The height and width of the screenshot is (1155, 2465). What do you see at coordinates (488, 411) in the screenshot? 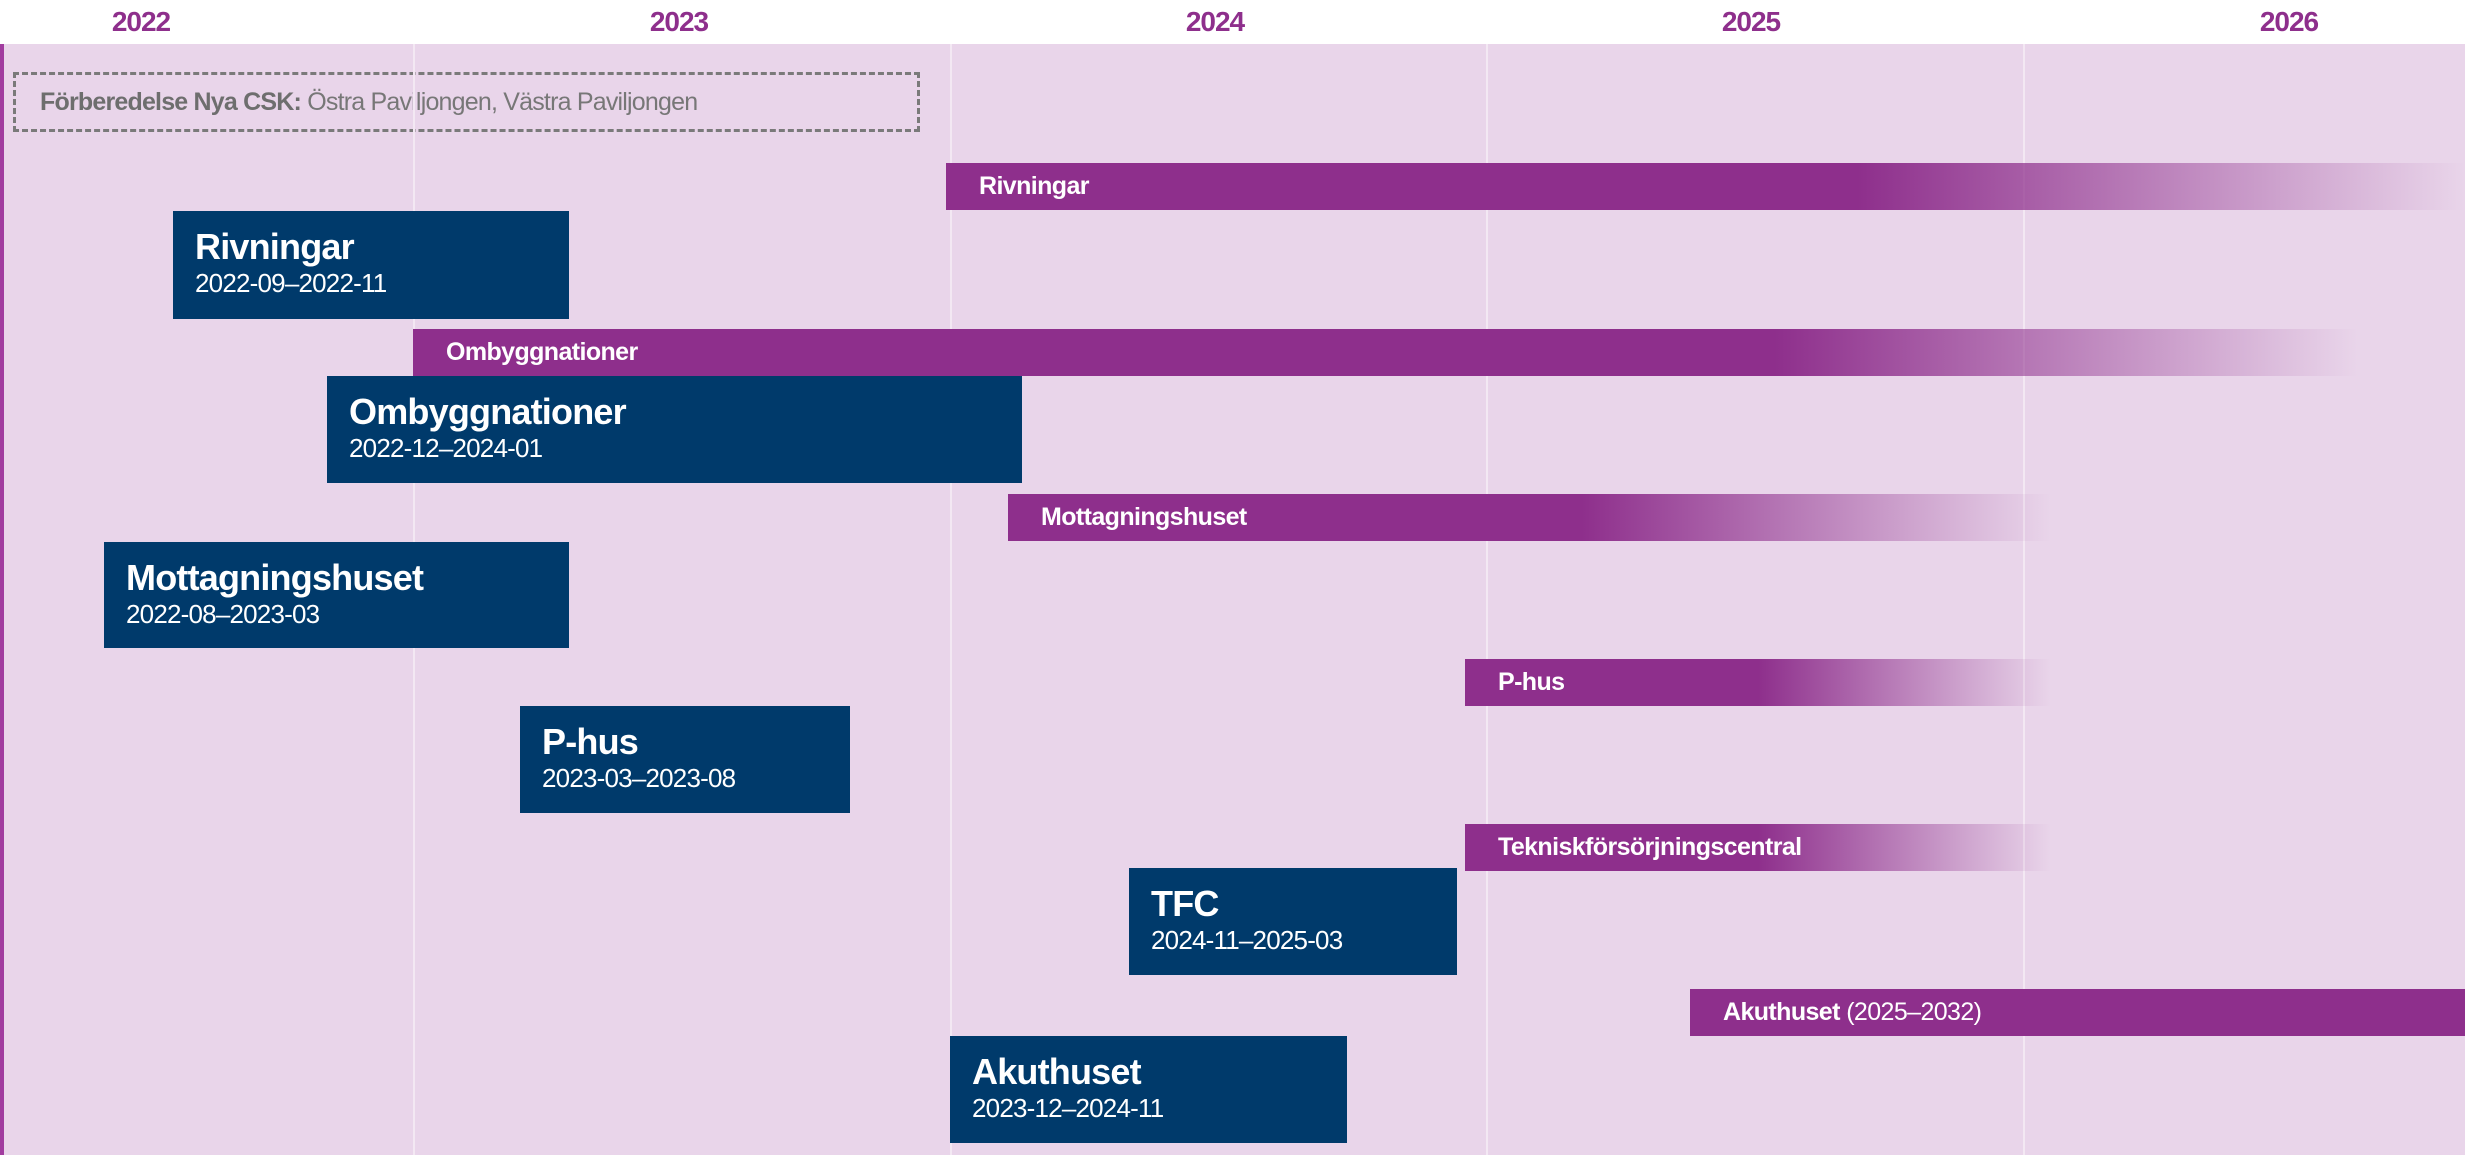
I see `project-title: Ombyggnationer` at bounding box center [488, 411].